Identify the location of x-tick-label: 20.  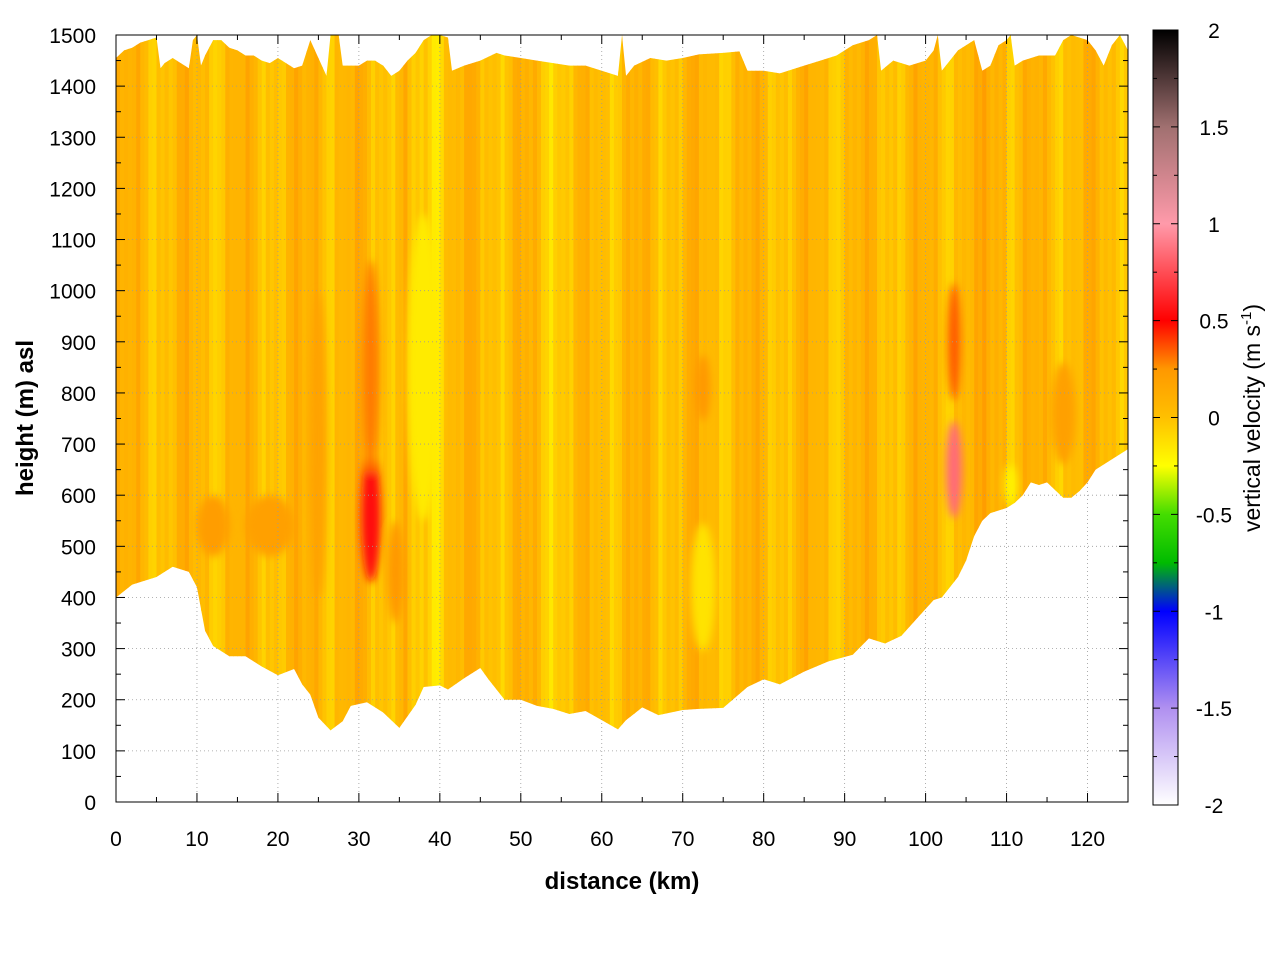
(277, 839).